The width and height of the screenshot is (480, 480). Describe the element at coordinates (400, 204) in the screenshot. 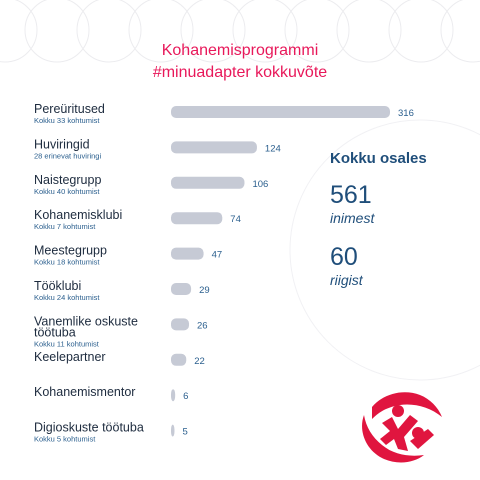

I see `summary-stat-people: 561 inimest` at that location.